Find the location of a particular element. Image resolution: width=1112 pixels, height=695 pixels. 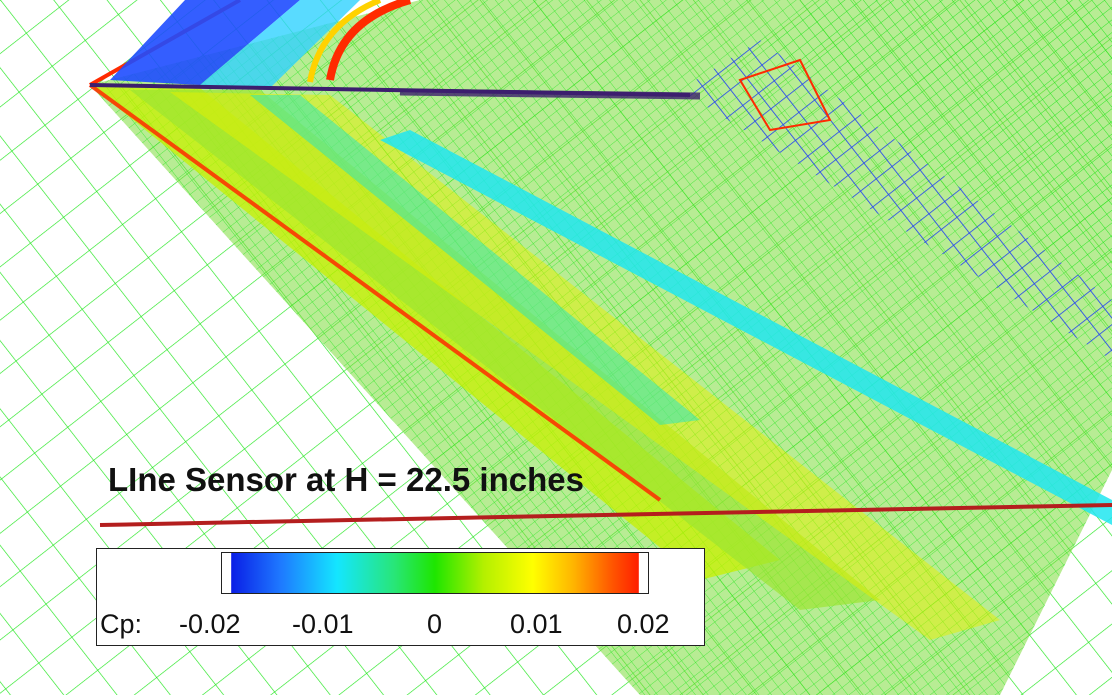

line-sensor is located at coordinates (605, 515).